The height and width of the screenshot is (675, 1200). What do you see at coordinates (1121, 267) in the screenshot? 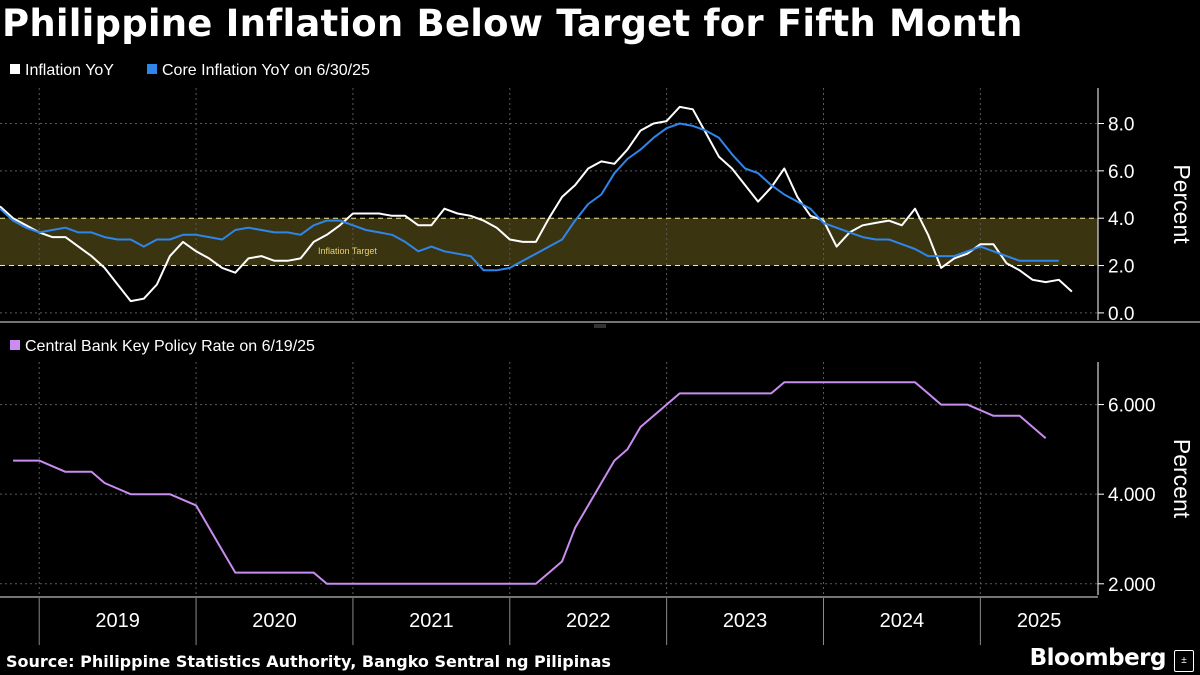
I see `y-tick-label-top: 2.0` at bounding box center [1121, 267].